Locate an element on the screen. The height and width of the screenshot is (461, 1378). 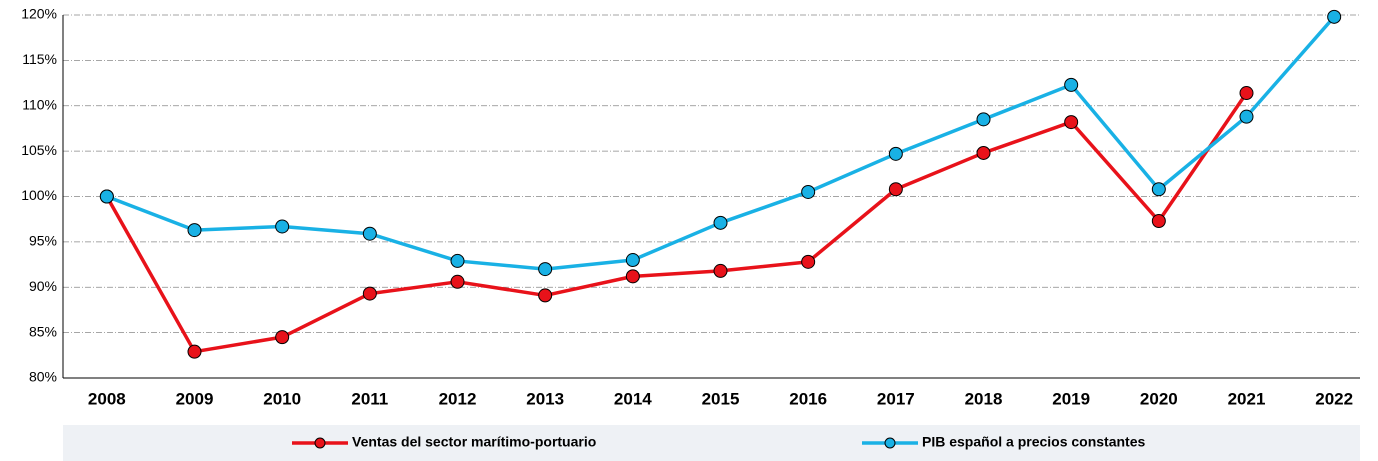
x-tick-label: 2013 is located at coordinates (545, 398).